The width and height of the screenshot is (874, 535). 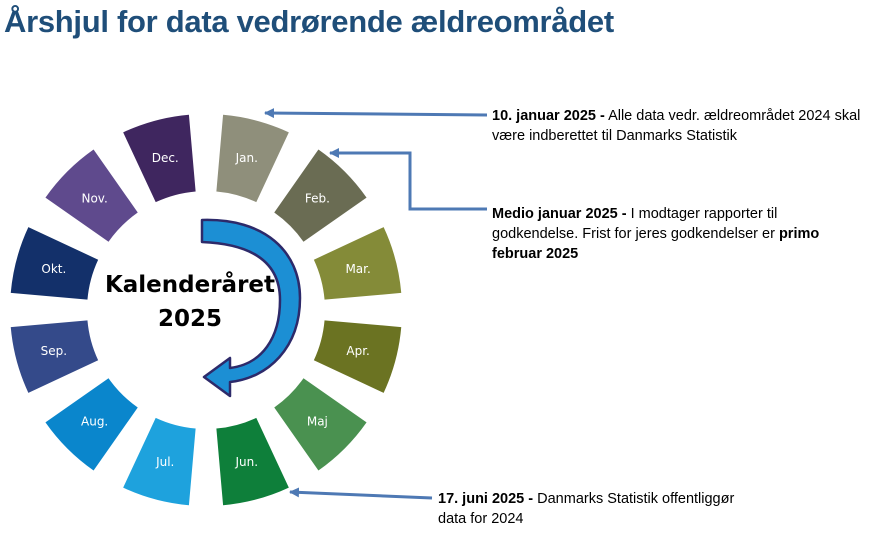 What do you see at coordinates (246, 158) in the screenshot?
I see `month-label-1: Jan.` at bounding box center [246, 158].